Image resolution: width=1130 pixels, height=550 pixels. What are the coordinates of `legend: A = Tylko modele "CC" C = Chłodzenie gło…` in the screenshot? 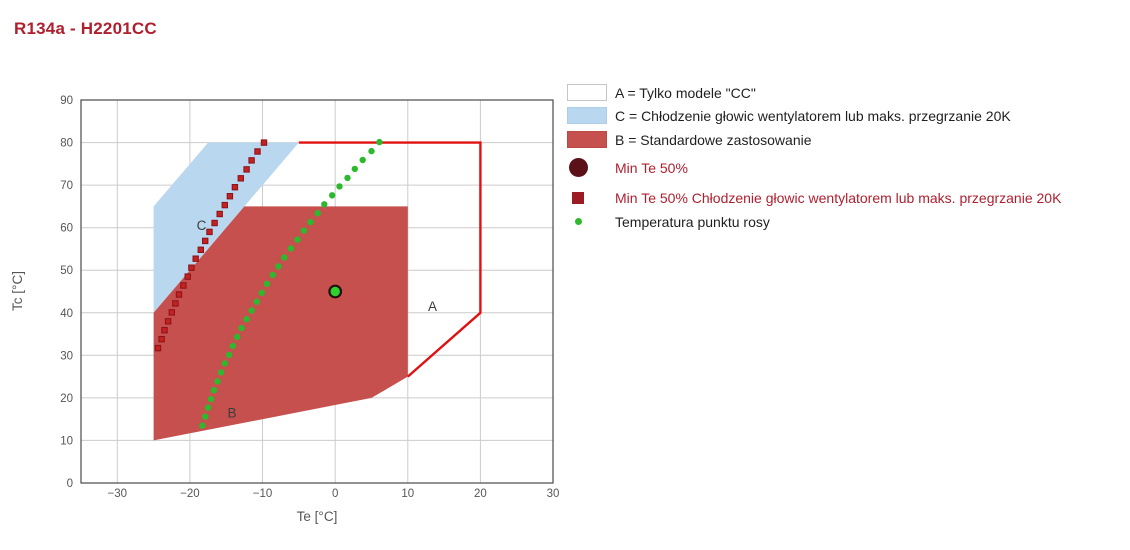 It's located at (823, 157).